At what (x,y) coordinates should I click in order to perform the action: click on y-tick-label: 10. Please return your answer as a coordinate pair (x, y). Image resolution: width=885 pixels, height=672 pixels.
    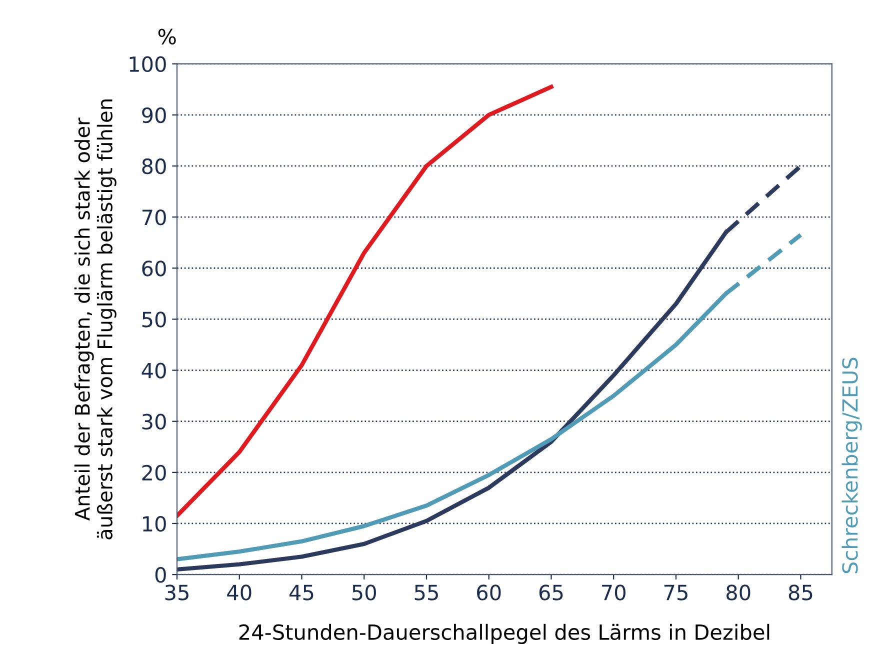
    Looking at the image, I should click on (154, 524).